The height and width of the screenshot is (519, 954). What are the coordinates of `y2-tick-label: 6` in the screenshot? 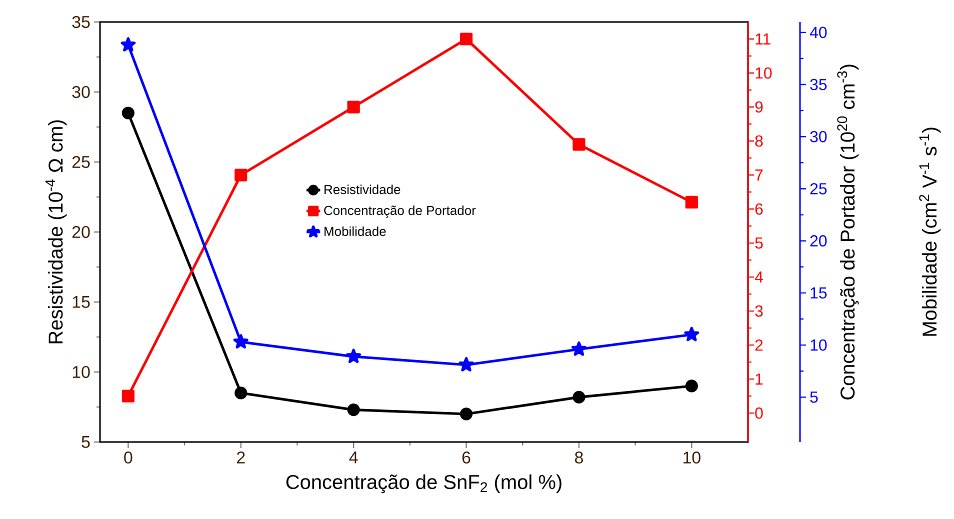 It's located at (759, 209).